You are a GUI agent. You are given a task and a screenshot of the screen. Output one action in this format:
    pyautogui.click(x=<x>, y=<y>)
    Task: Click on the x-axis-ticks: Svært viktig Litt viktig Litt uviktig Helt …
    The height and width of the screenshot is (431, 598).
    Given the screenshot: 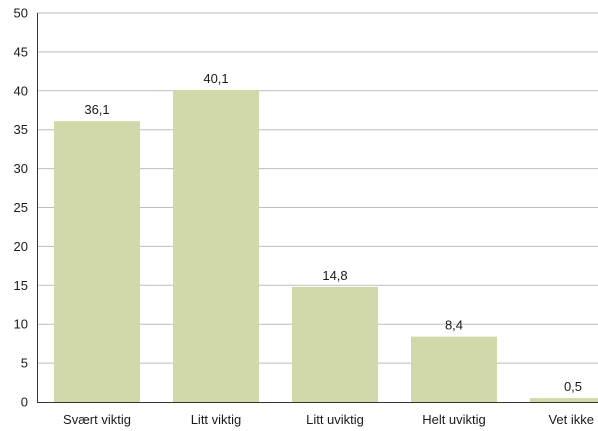 What is the action you would take?
    pyautogui.click(x=328, y=419)
    